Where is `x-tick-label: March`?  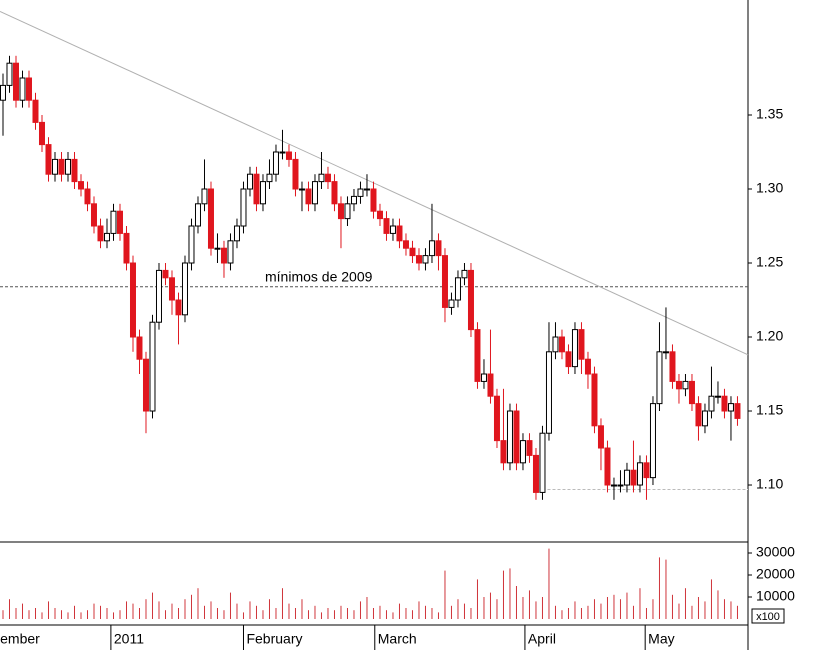
x-tick-label: March is located at coordinates (397, 639).